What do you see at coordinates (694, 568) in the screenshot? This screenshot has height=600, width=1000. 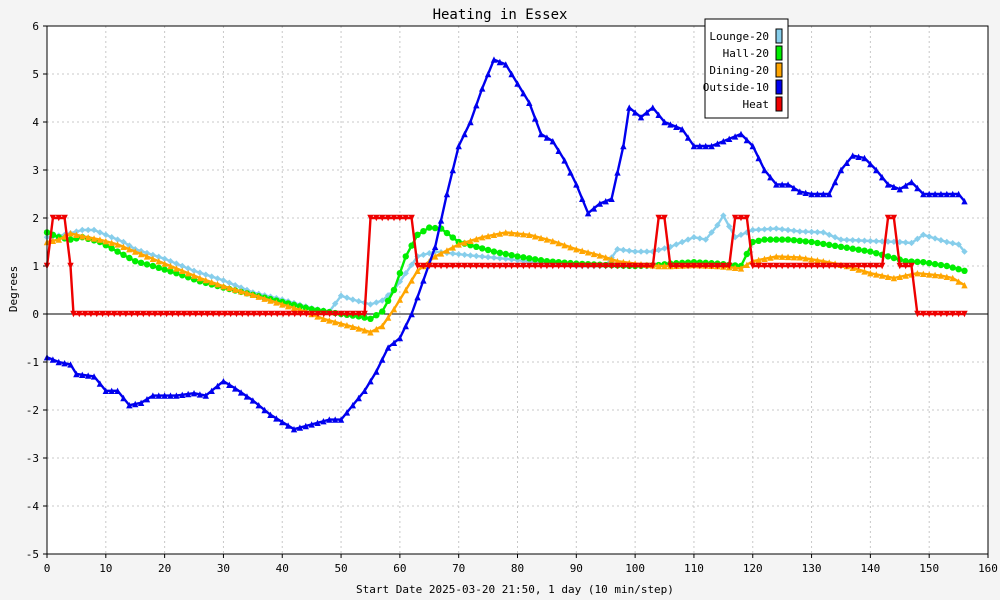 I see `x-tick-label: 110` at bounding box center [694, 568].